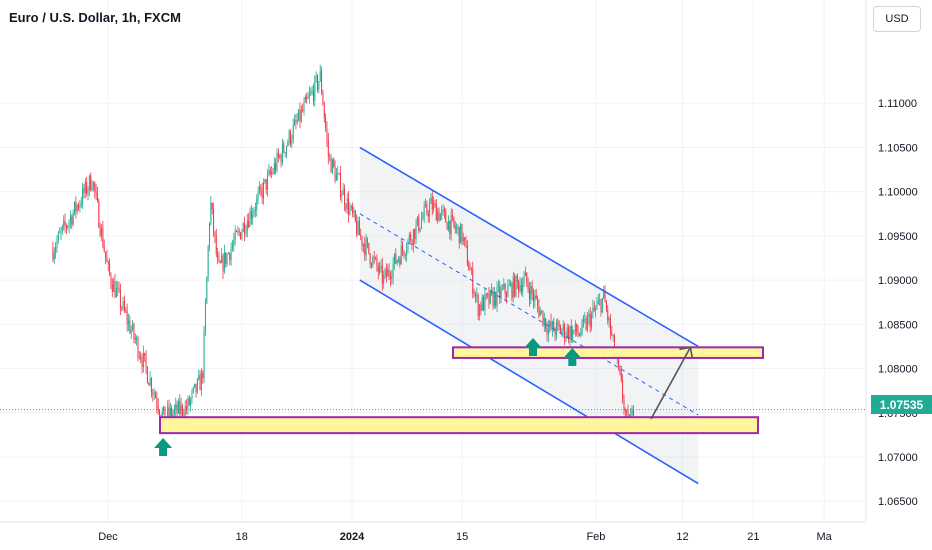 This screenshot has height=550, width=932. Describe the element at coordinates (465, 537) in the screenshot. I see `time-scale: Dec 18 2024 15 Feb 12 21 Ma` at that location.